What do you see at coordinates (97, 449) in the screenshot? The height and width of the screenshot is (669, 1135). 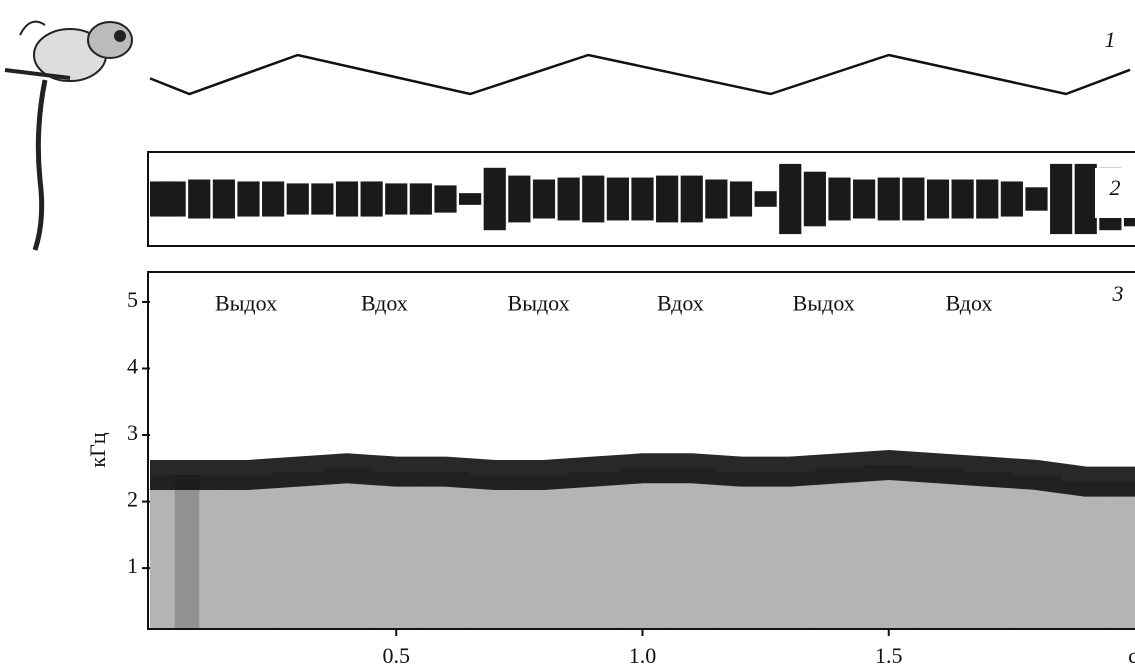 I see `y-axis-label: кГц` at bounding box center [97, 449].